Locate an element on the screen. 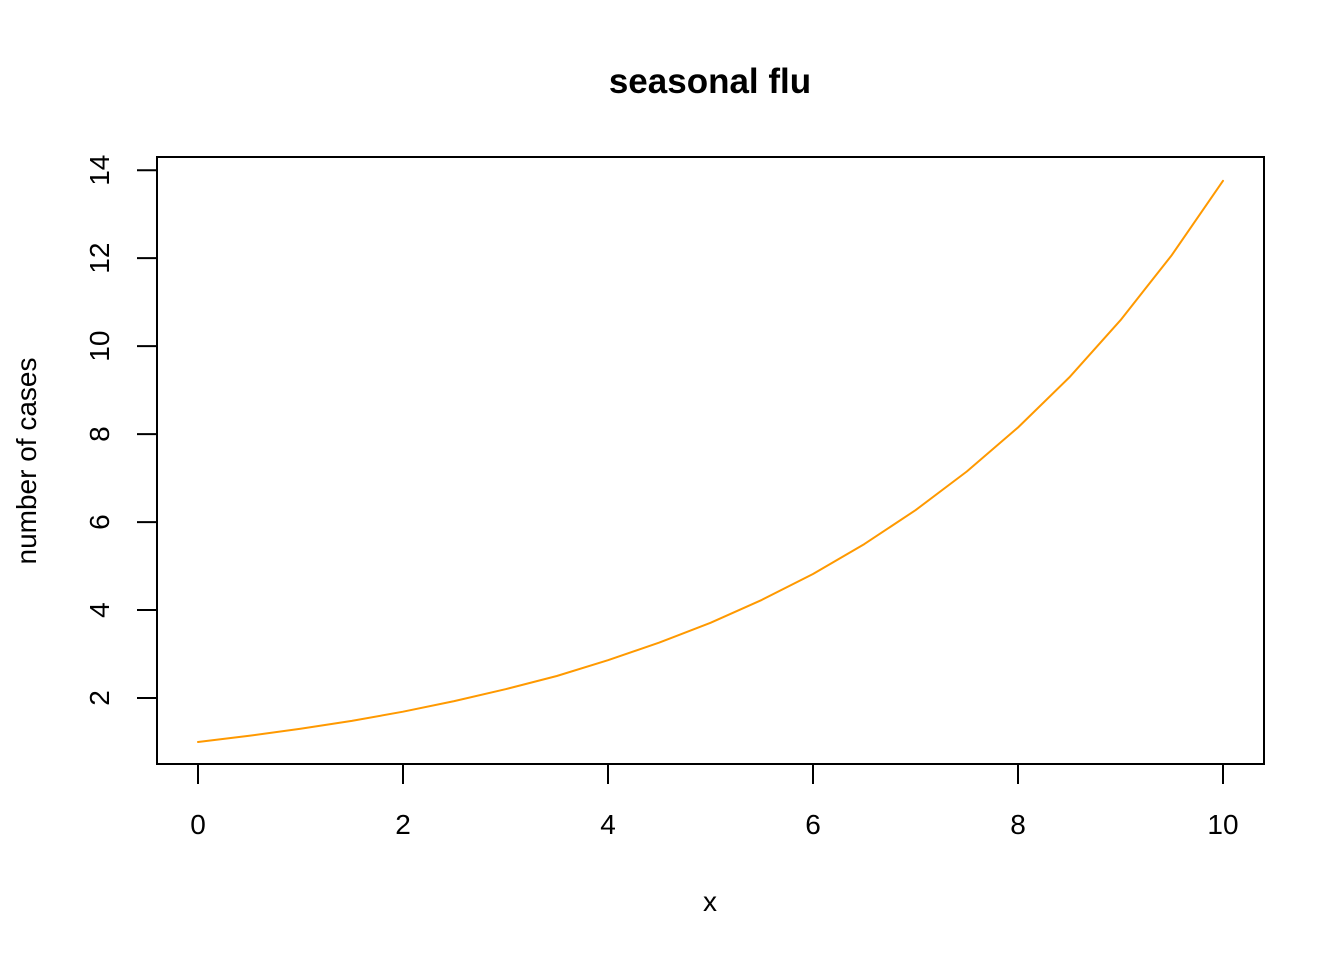 The image size is (1344, 960). x-axis: 0 2 4 6 8 10 is located at coordinates (714, 801).